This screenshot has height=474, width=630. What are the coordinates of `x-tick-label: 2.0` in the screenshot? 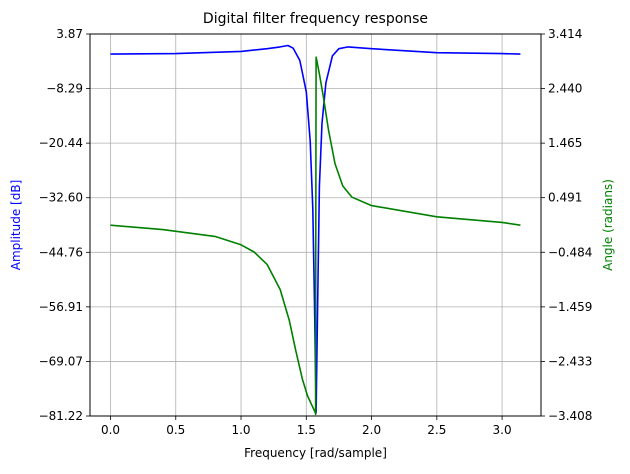 It's located at (371, 430).